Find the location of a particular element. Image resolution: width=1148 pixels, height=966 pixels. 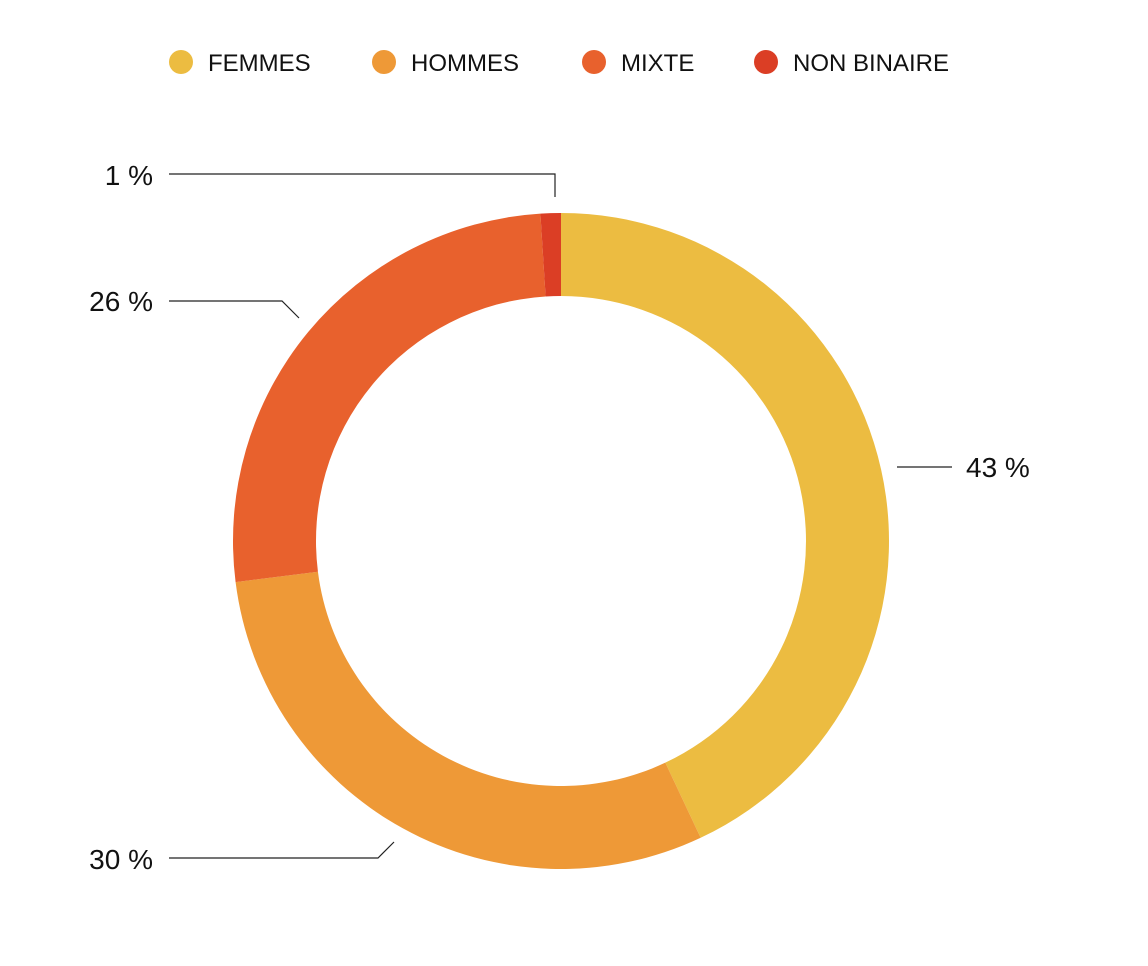

legend-item-hommes: HOMMES is located at coordinates (445, 63).